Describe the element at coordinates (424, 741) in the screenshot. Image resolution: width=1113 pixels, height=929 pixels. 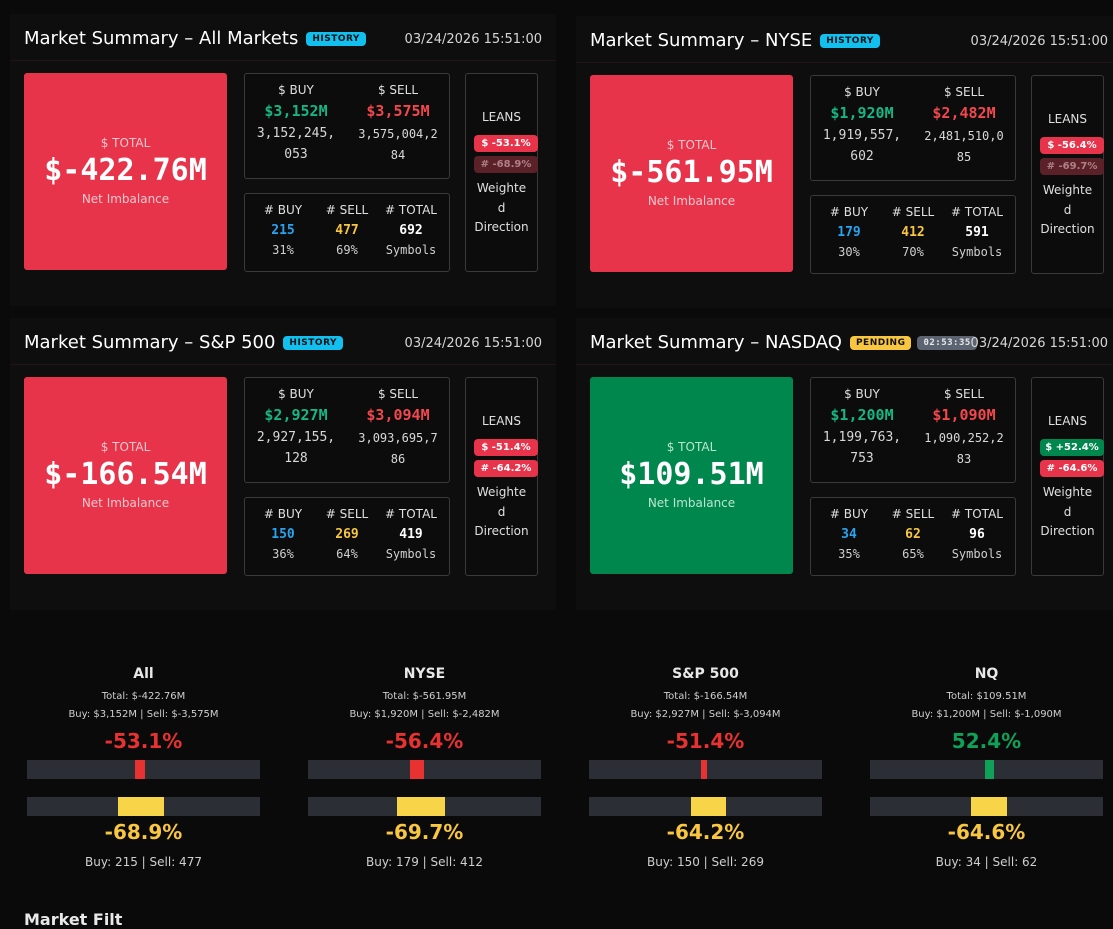
I see `gauge-dollar-pct: -56.4%` at that location.